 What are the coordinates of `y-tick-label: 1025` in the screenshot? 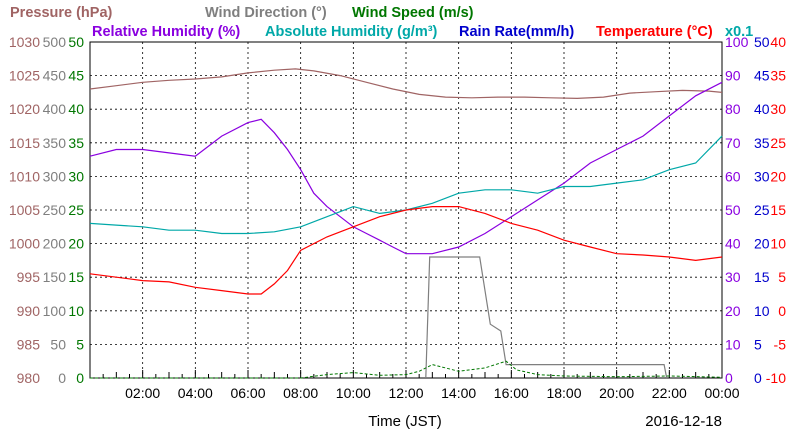 It's located at (24, 76).